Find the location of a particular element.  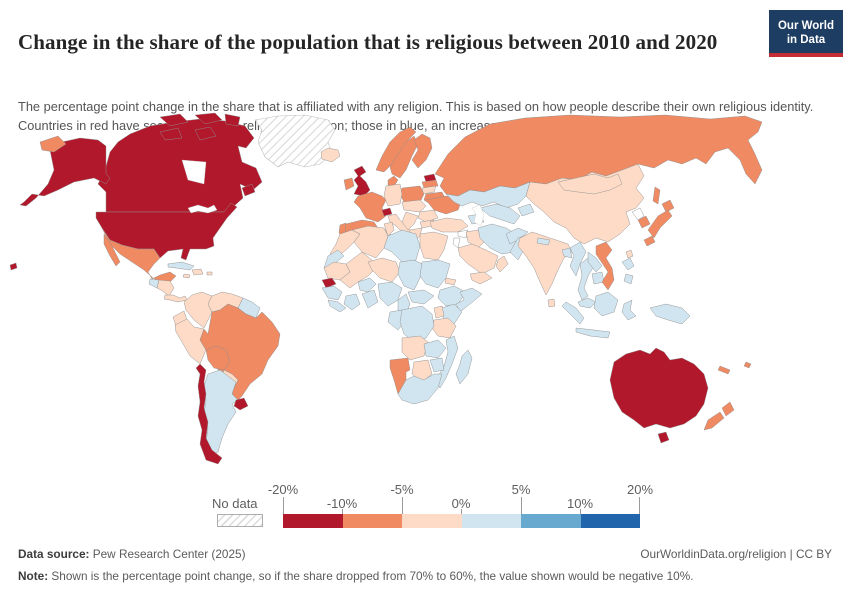

country-canada is located at coordinates (180, 165).